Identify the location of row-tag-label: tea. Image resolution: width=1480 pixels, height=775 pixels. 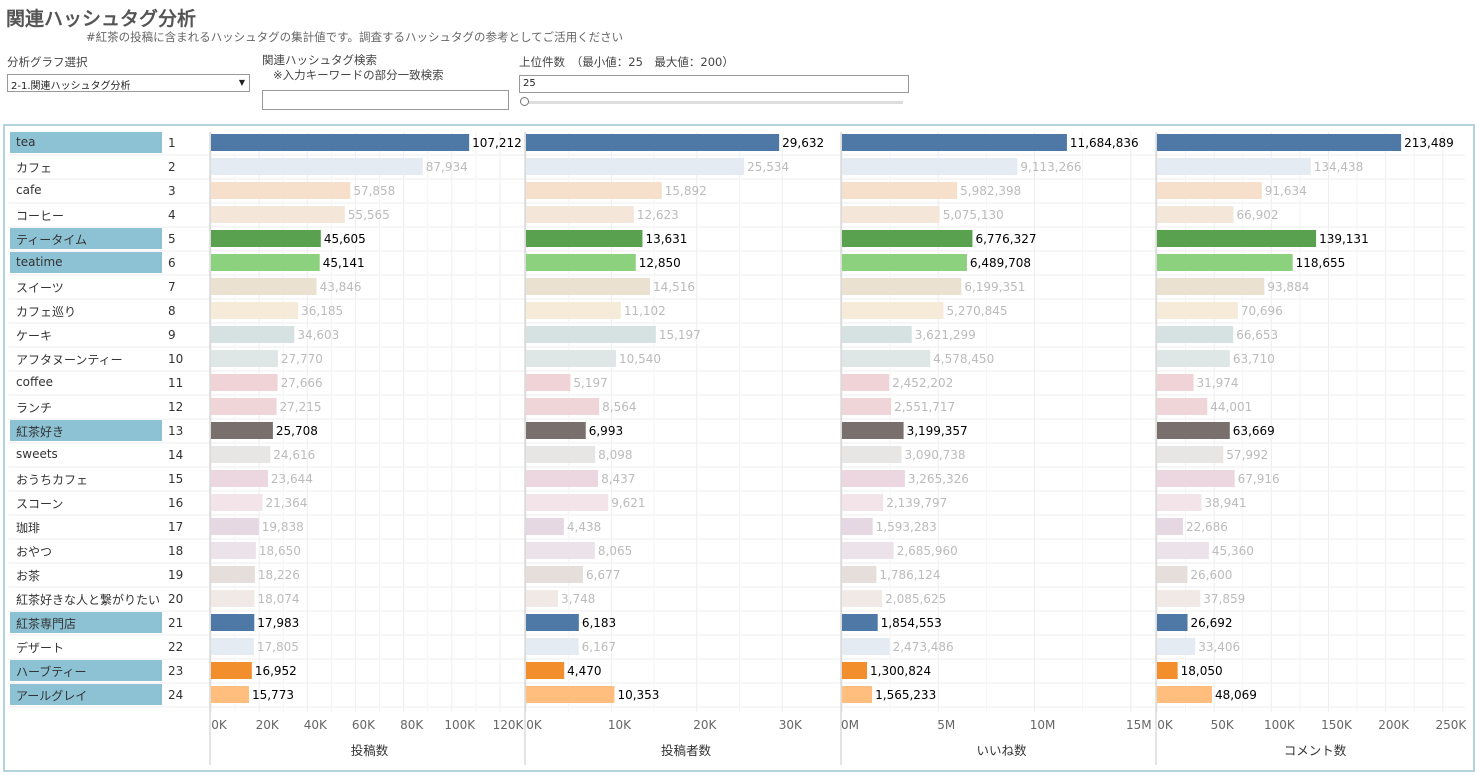
(86, 142).